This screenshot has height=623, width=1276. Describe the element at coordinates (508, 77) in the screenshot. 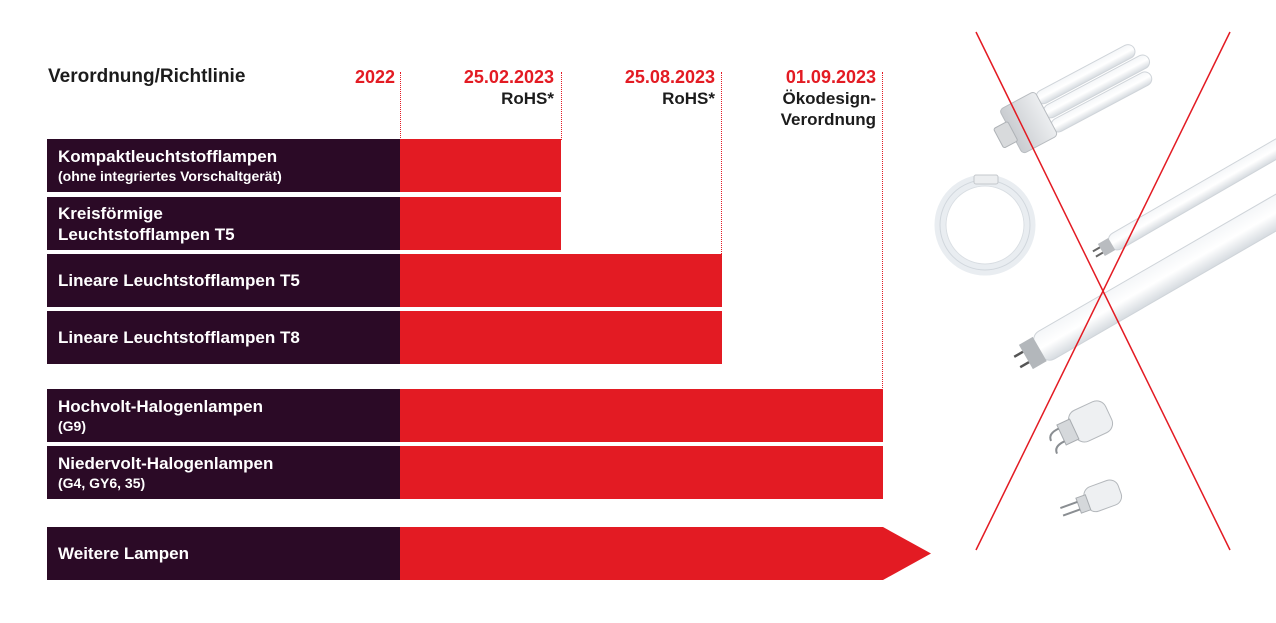

I see `milestone-date: 25.02.2023` at that location.